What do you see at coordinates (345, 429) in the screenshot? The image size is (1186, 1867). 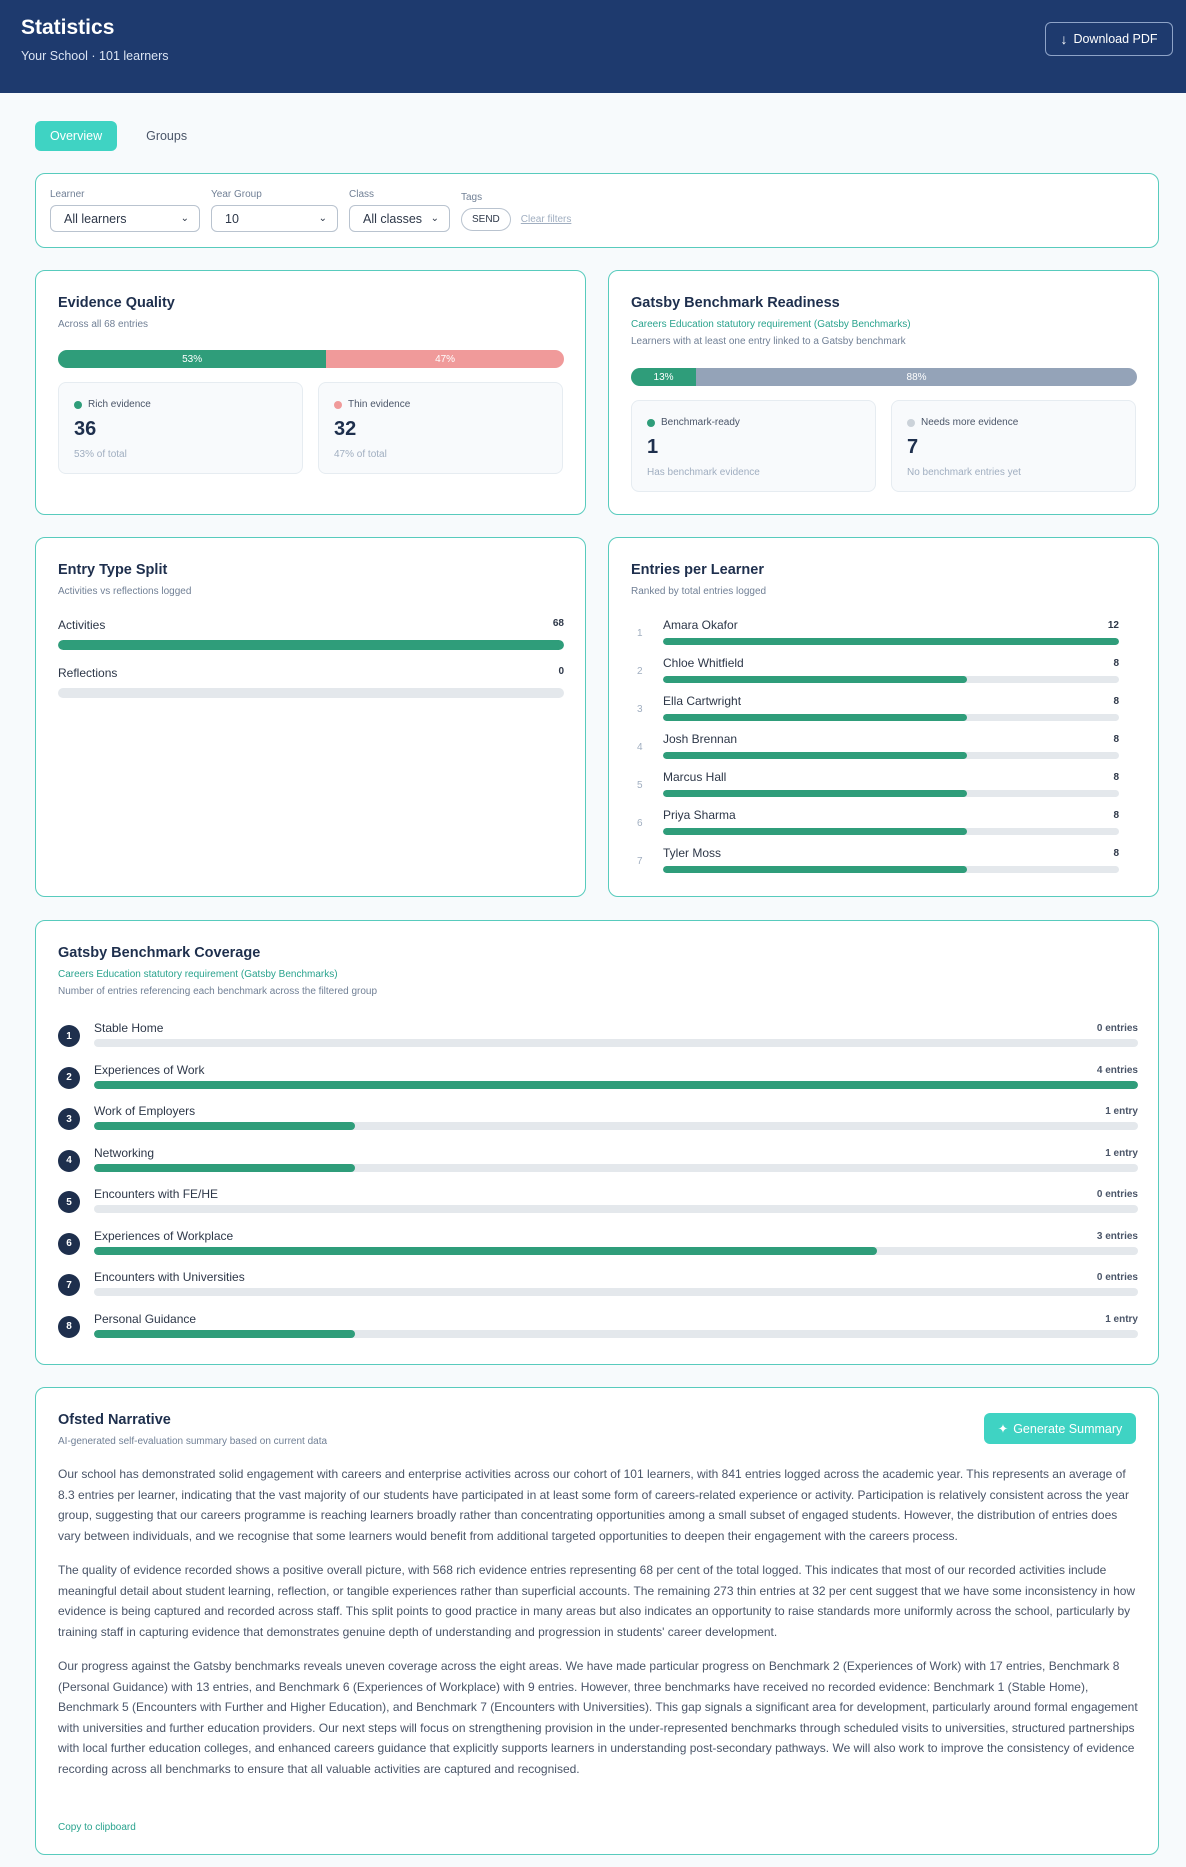 I see `thin-evidence-value: 32` at bounding box center [345, 429].